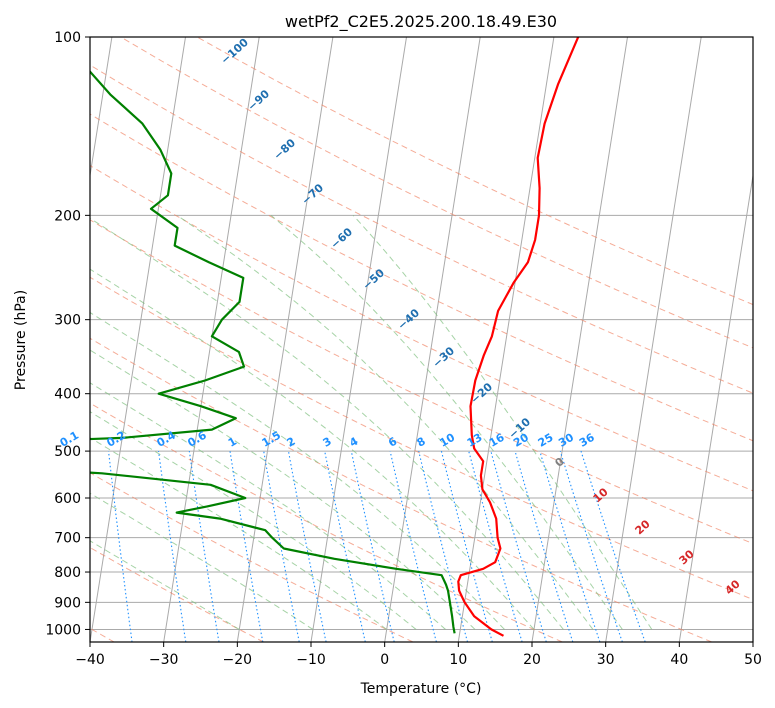 The width and height of the screenshot is (775, 708). Describe the element at coordinates (67, 603) in the screenshot. I see `y-tick-label: 900` at that location.